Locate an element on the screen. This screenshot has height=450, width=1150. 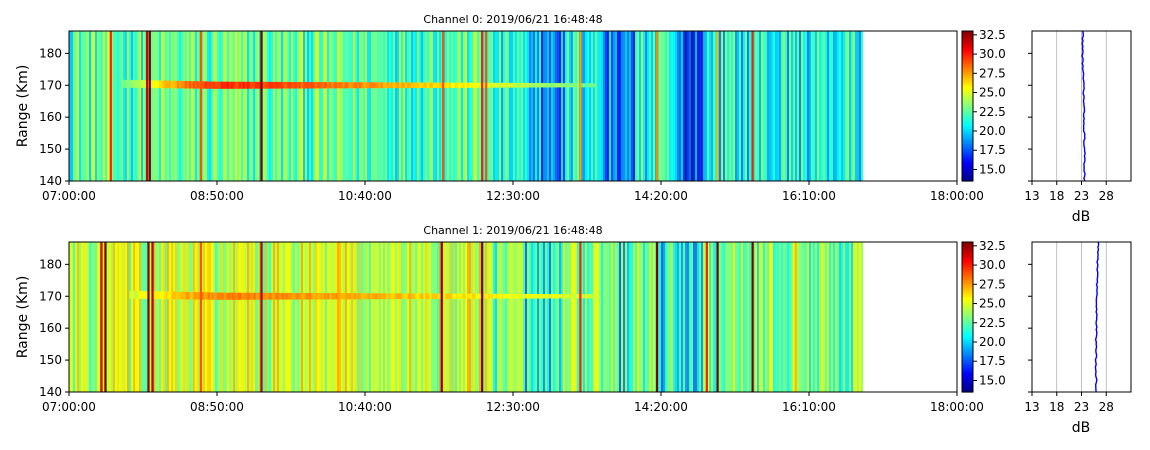
profile-x-tick-label: 23 is located at coordinates (1081, 196).